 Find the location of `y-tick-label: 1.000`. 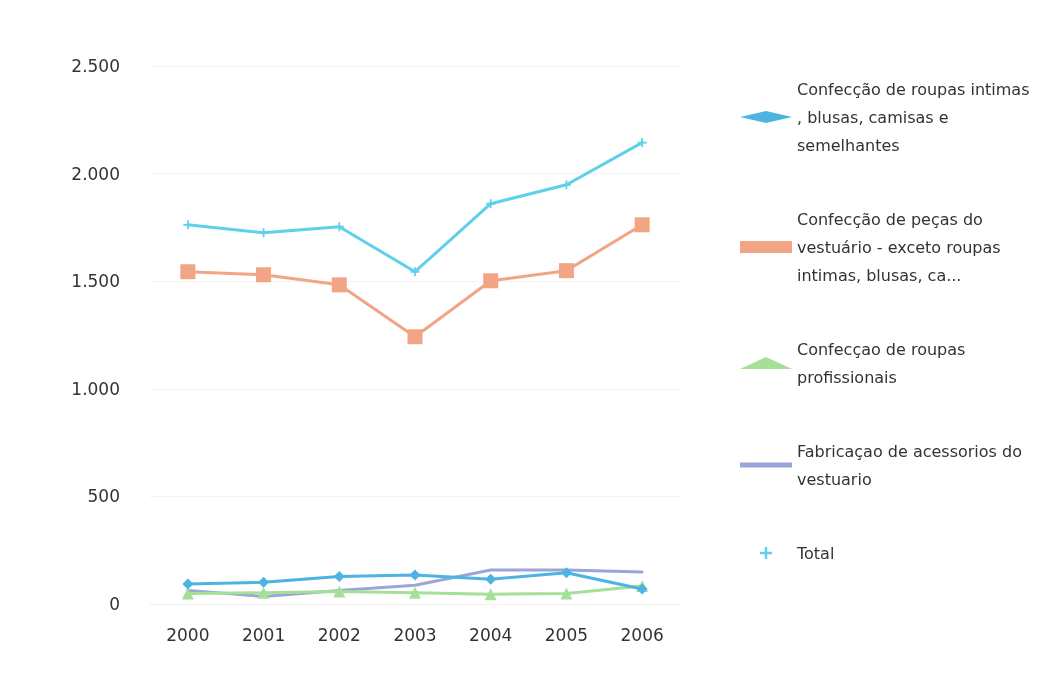

y-tick-label: 1.000 is located at coordinates (95, 388).